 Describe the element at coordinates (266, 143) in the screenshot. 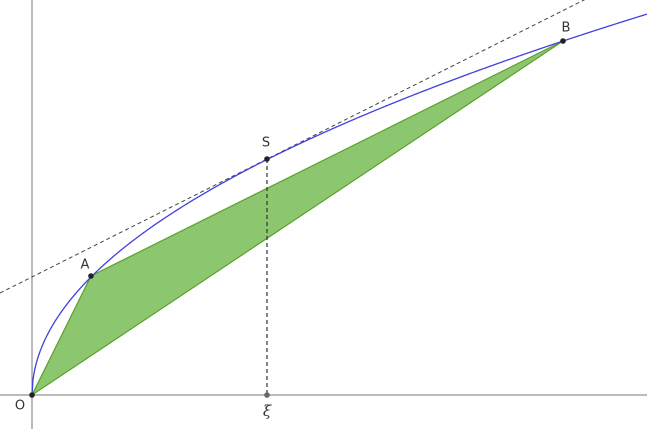

I see `label-s: S` at that location.